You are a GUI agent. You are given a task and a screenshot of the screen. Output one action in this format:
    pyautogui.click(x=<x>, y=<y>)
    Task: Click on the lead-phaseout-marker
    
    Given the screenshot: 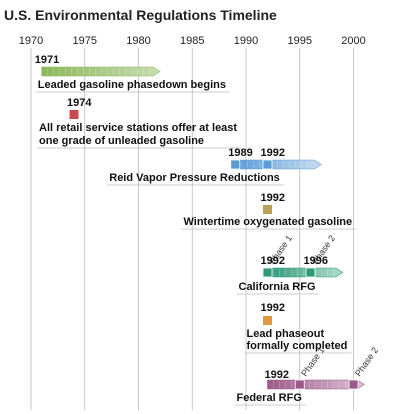 What is the action you would take?
    pyautogui.click(x=267, y=320)
    